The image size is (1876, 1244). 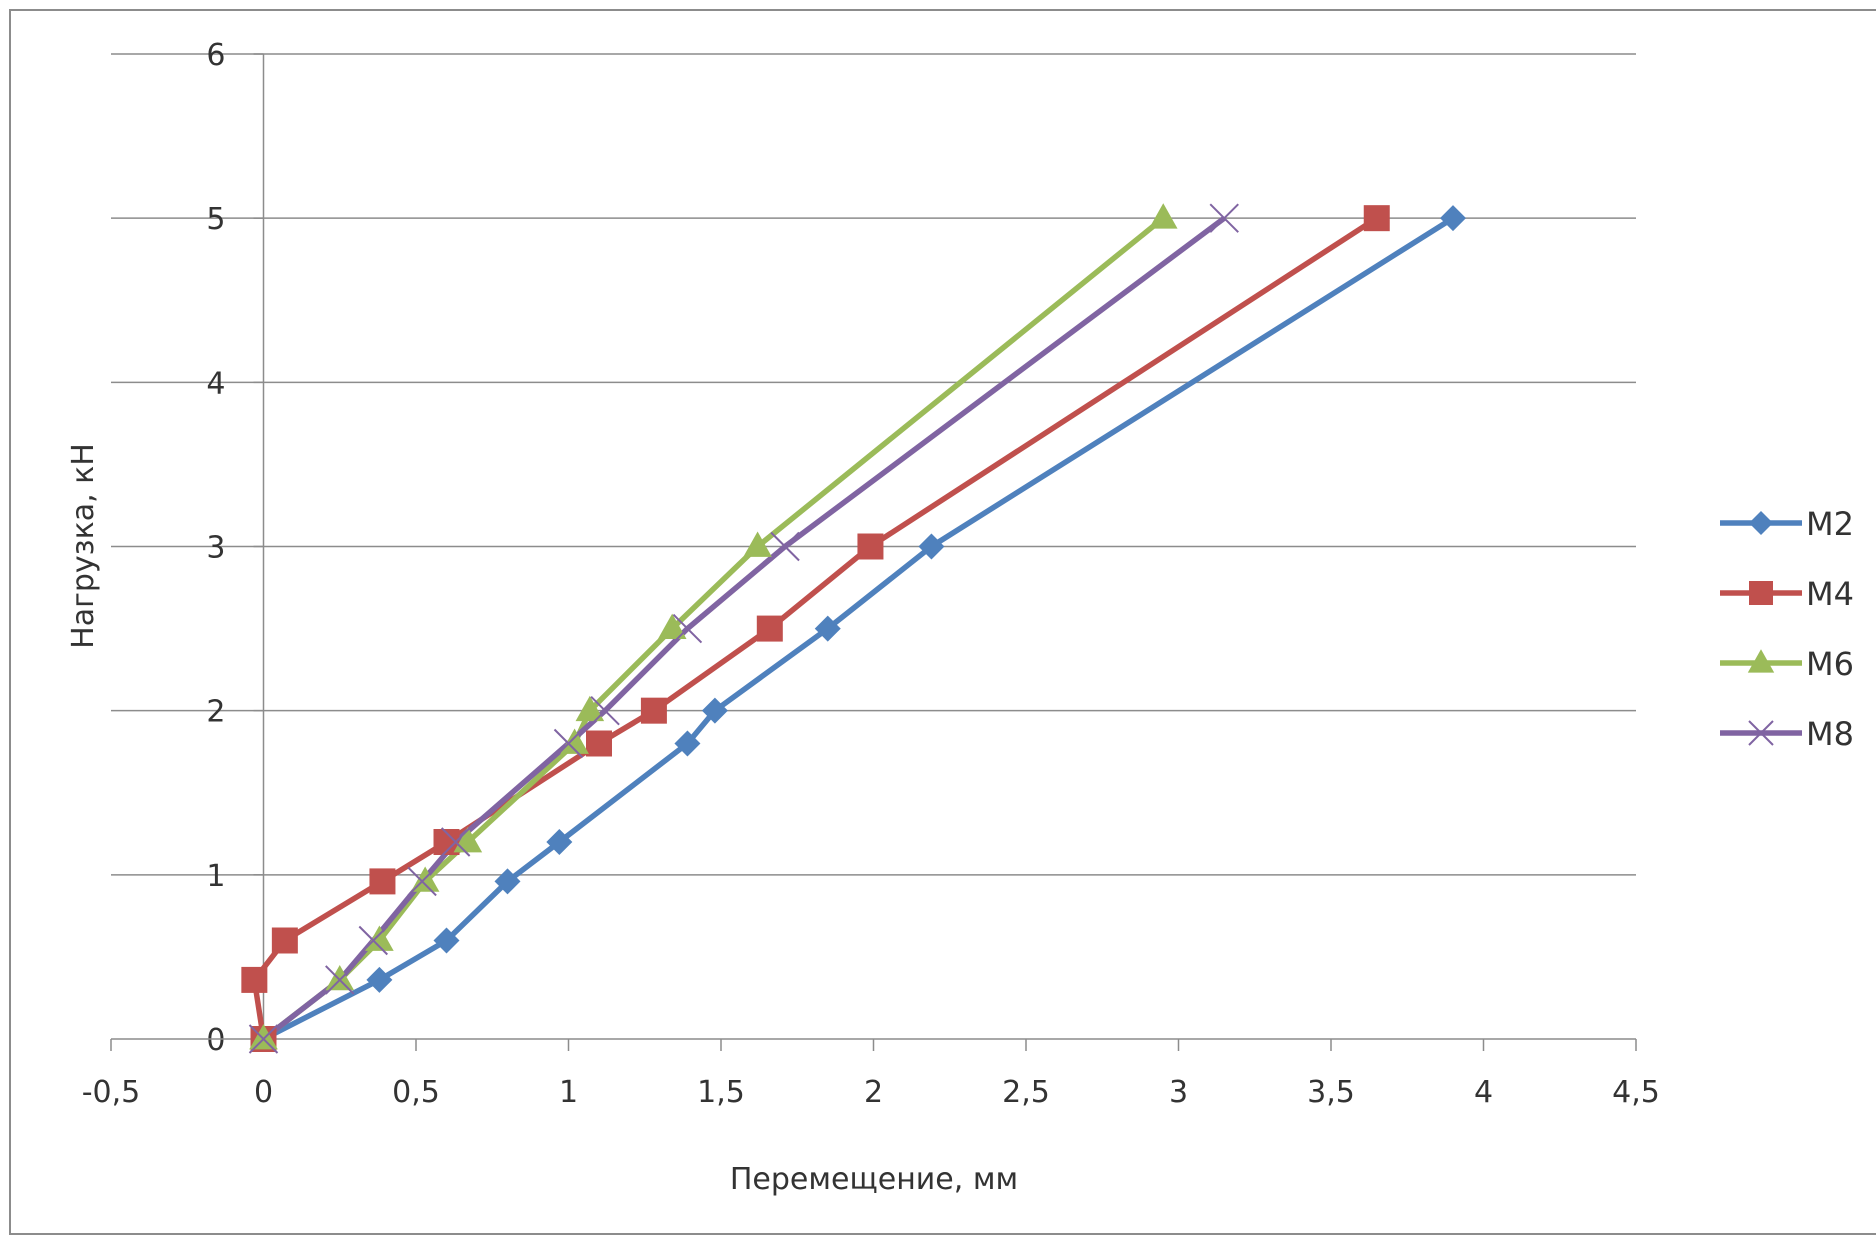 What do you see at coordinates (1331, 1092) in the screenshot?
I see `x-tick-label: 3,5` at bounding box center [1331, 1092].